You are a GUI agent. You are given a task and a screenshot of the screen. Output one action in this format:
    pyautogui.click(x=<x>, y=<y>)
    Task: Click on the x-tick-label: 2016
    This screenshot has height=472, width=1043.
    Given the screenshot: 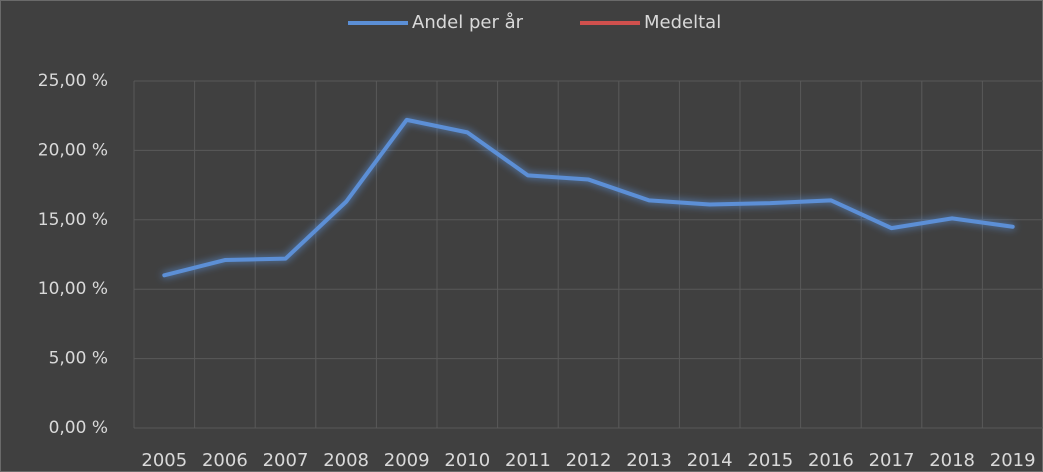 What is the action you would take?
    pyautogui.click(x=831, y=460)
    